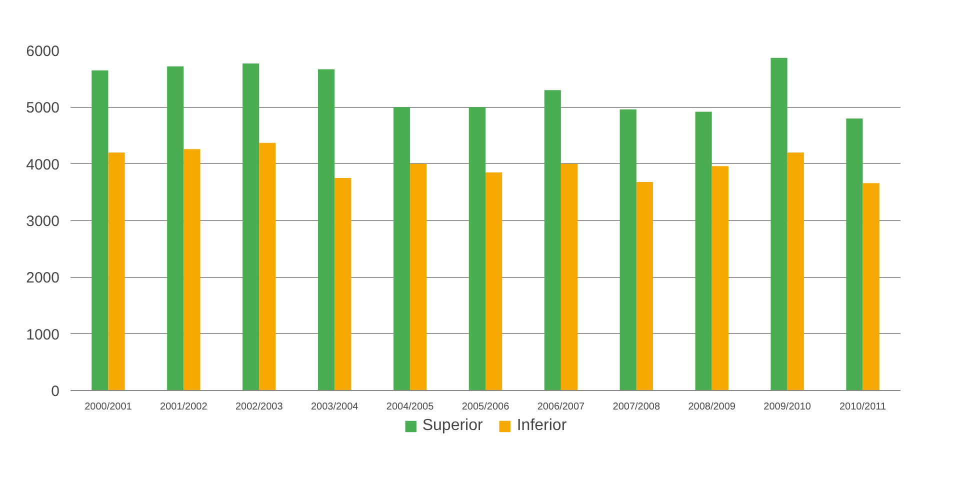  What do you see at coordinates (184, 407) in the screenshot?
I see `x-tick-label: 2001/2002` at bounding box center [184, 407].